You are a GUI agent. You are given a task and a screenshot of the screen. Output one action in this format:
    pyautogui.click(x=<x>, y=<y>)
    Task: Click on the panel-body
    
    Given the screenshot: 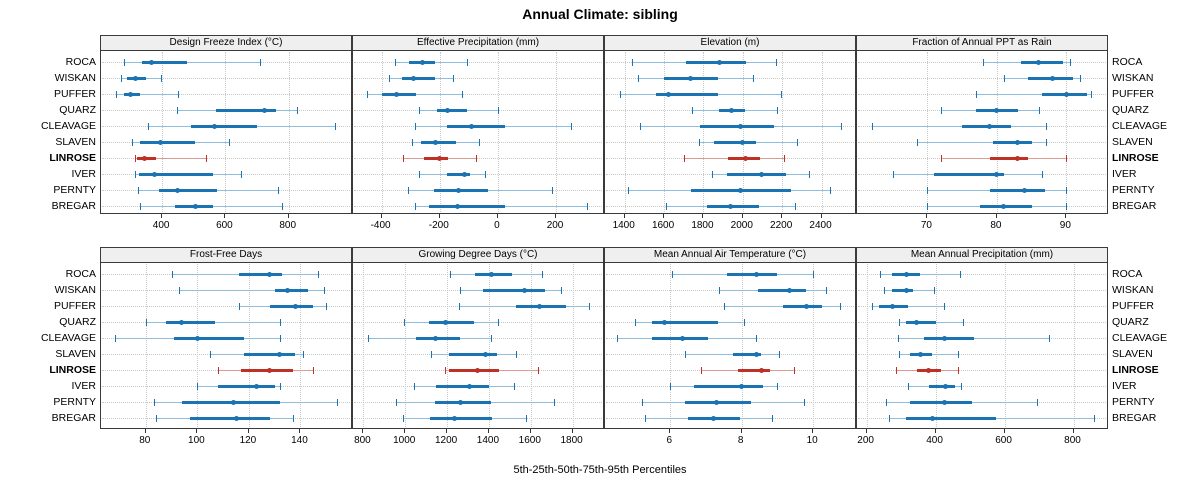 What is the action you would take?
    pyautogui.click(x=730, y=132)
    